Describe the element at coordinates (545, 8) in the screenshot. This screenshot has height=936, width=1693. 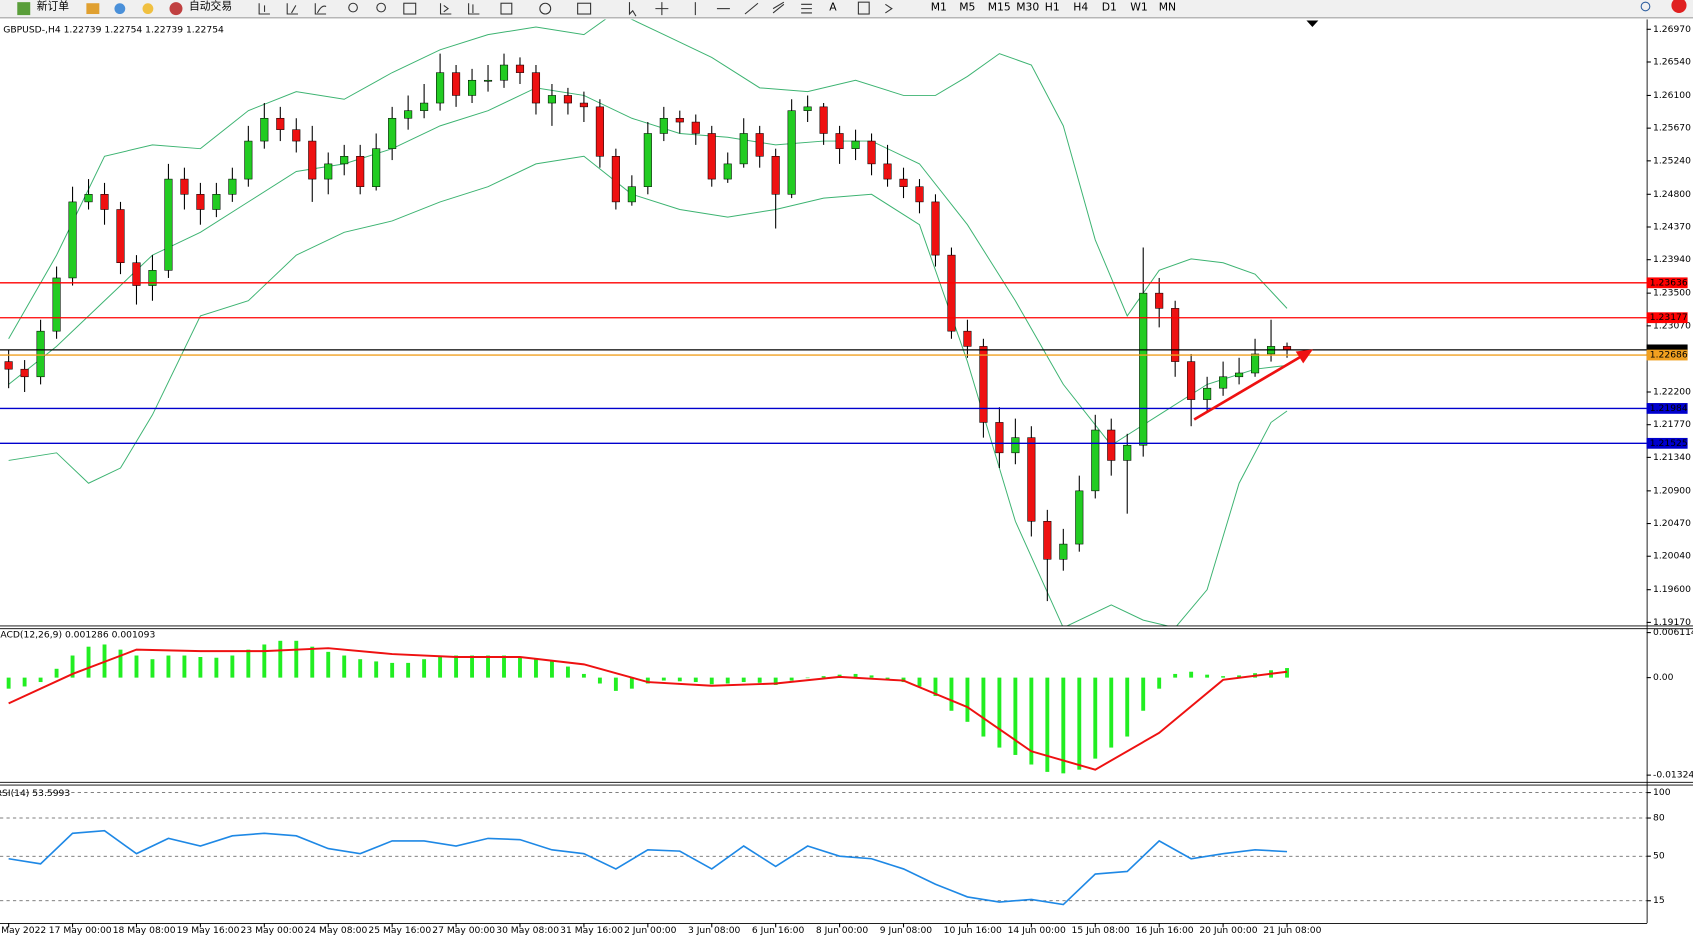
I see `periods` at that location.